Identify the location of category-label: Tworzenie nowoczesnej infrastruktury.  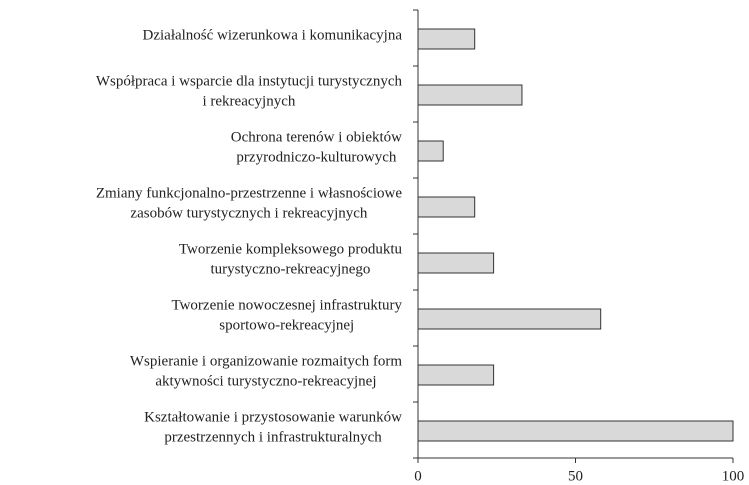
(286, 305).